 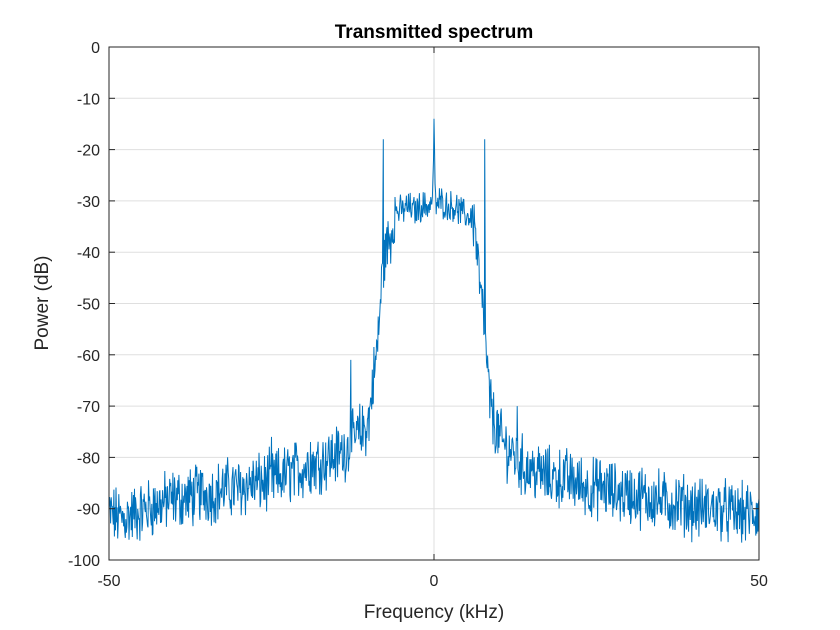 I want to click on y-tick-label: -90, so click(x=88, y=510).